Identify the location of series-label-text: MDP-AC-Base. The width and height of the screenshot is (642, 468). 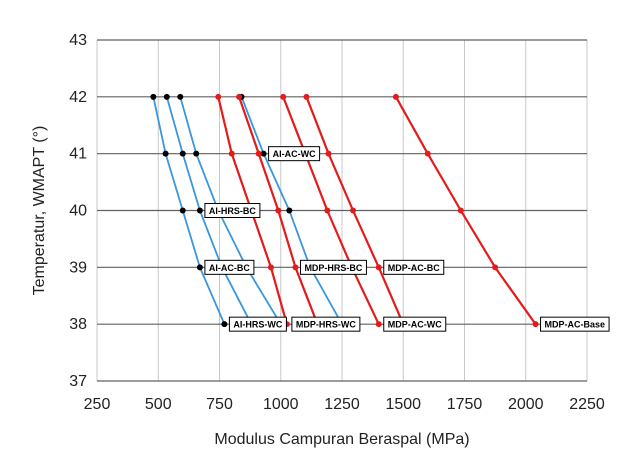
(575, 325).